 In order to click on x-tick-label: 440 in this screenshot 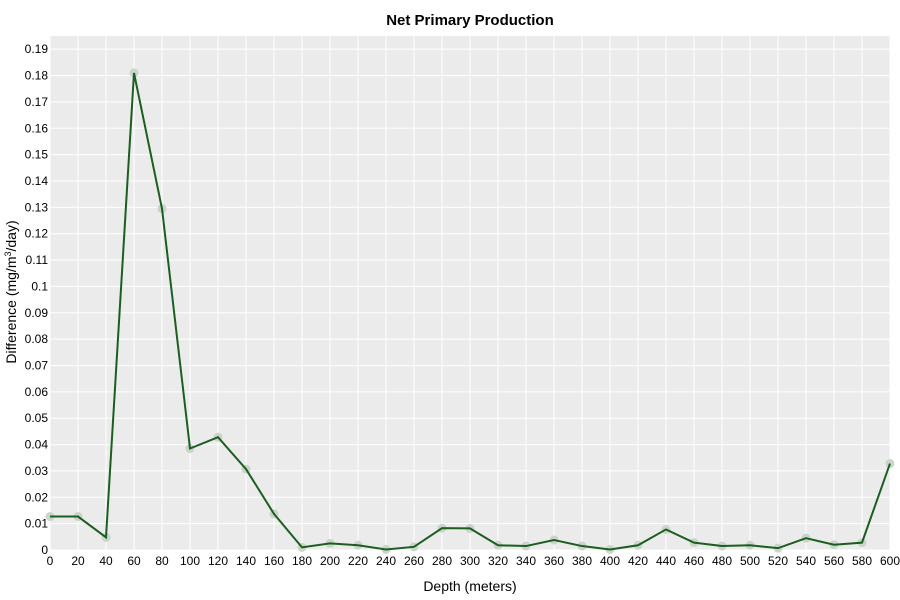, I will do `click(666, 561)`.